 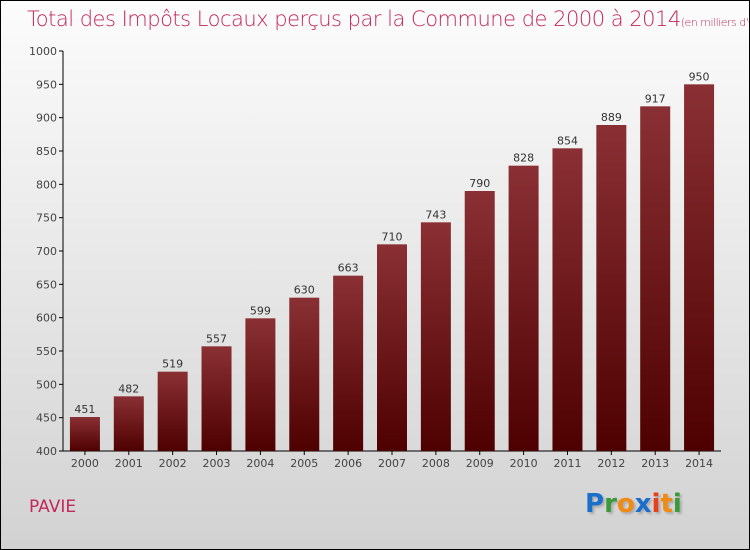 I want to click on x-tick-label: 2003, so click(x=217, y=463).